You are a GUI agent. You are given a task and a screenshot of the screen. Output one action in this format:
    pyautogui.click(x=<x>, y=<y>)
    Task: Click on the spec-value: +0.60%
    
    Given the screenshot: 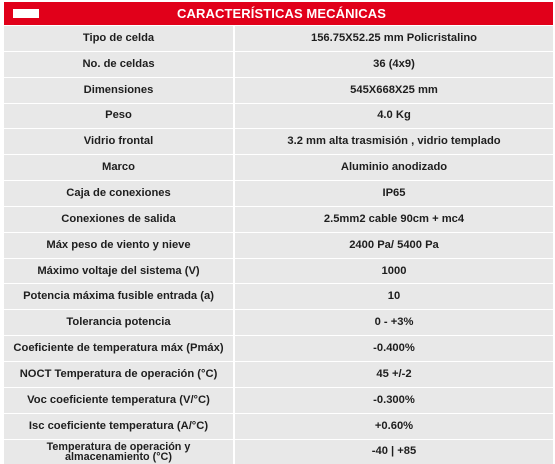 What is the action you would take?
    pyautogui.click(x=394, y=426)
    